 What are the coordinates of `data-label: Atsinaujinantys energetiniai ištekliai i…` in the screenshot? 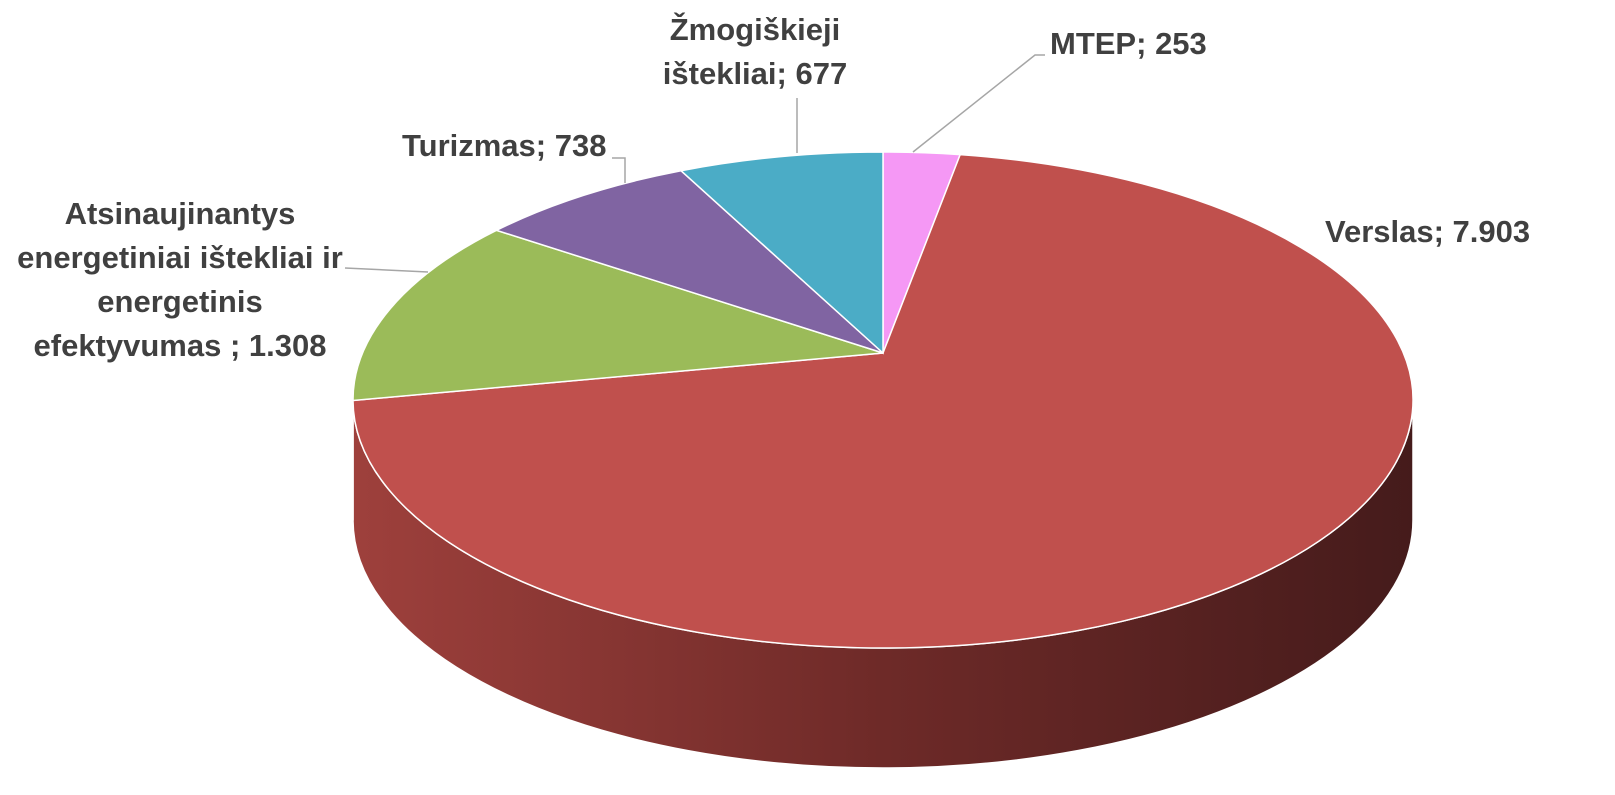 It's located at (180, 280).